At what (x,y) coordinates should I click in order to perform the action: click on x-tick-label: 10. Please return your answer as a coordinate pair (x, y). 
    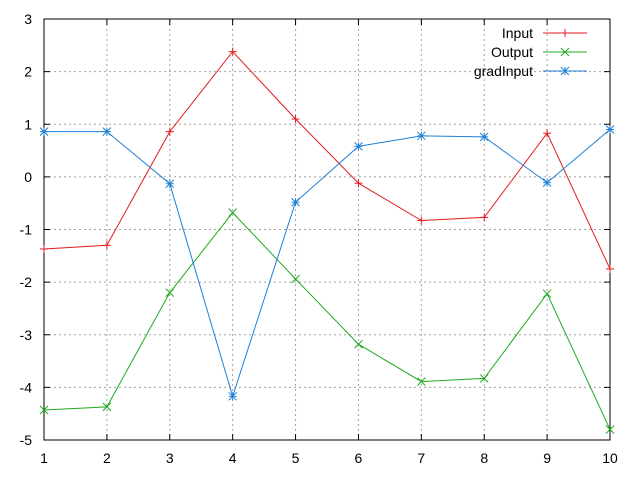
    Looking at the image, I should click on (610, 458).